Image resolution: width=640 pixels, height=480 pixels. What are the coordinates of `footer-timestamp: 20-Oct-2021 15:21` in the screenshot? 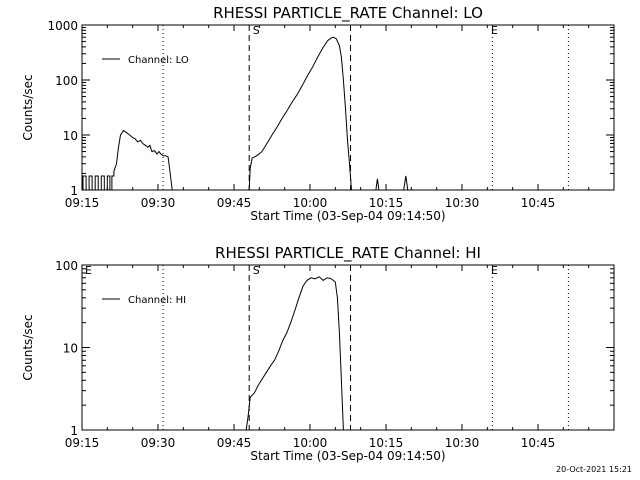 It's located at (594, 469).